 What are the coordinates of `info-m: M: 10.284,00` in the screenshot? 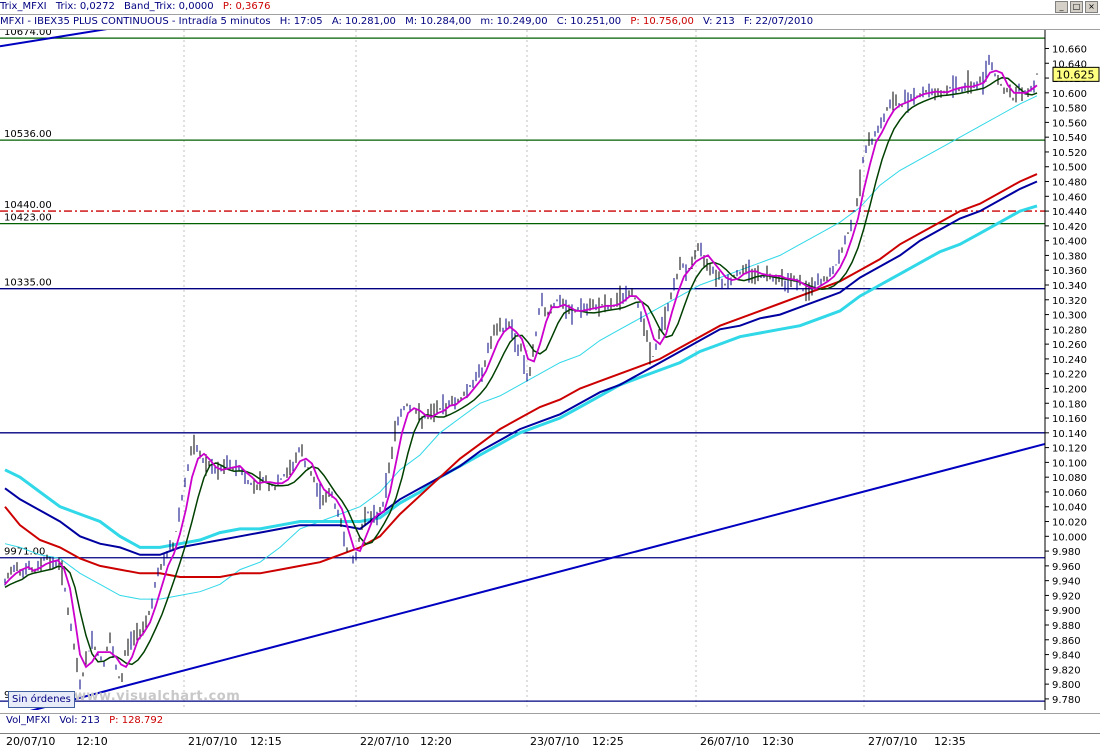 It's located at (438, 21).